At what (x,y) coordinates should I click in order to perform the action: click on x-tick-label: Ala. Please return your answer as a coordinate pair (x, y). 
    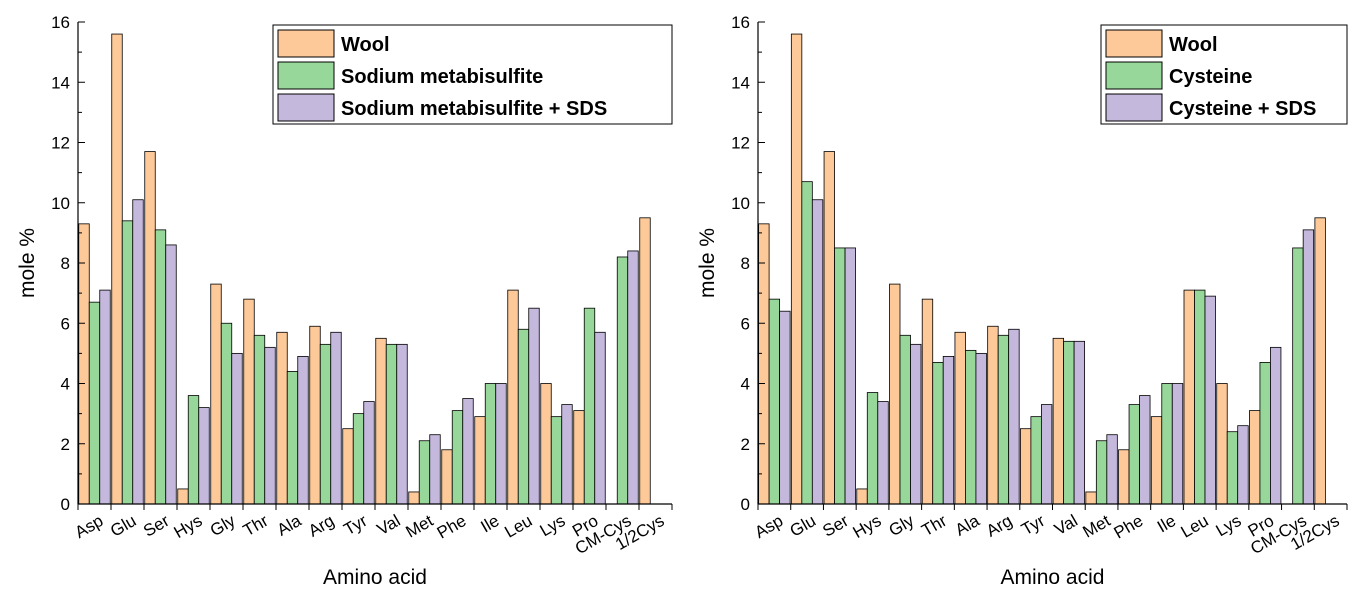
    Looking at the image, I should click on (289, 525).